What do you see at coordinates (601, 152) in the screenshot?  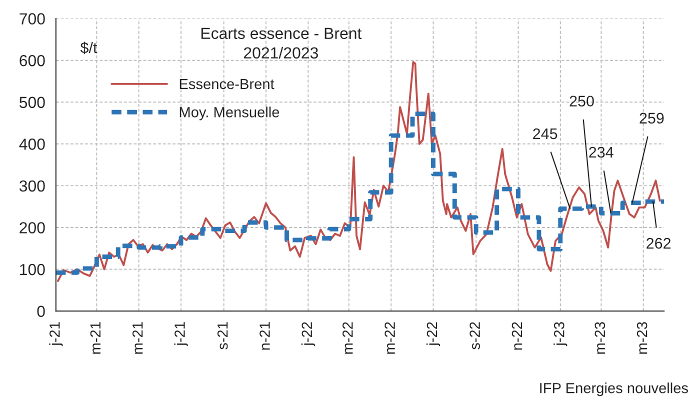 I see `annotation: 234` at bounding box center [601, 152].